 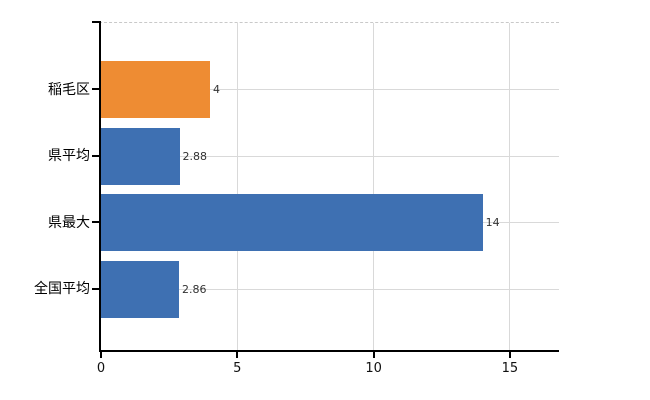 What do you see at coordinates (217, 89) in the screenshot?
I see `value-label: 4` at bounding box center [217, 89].